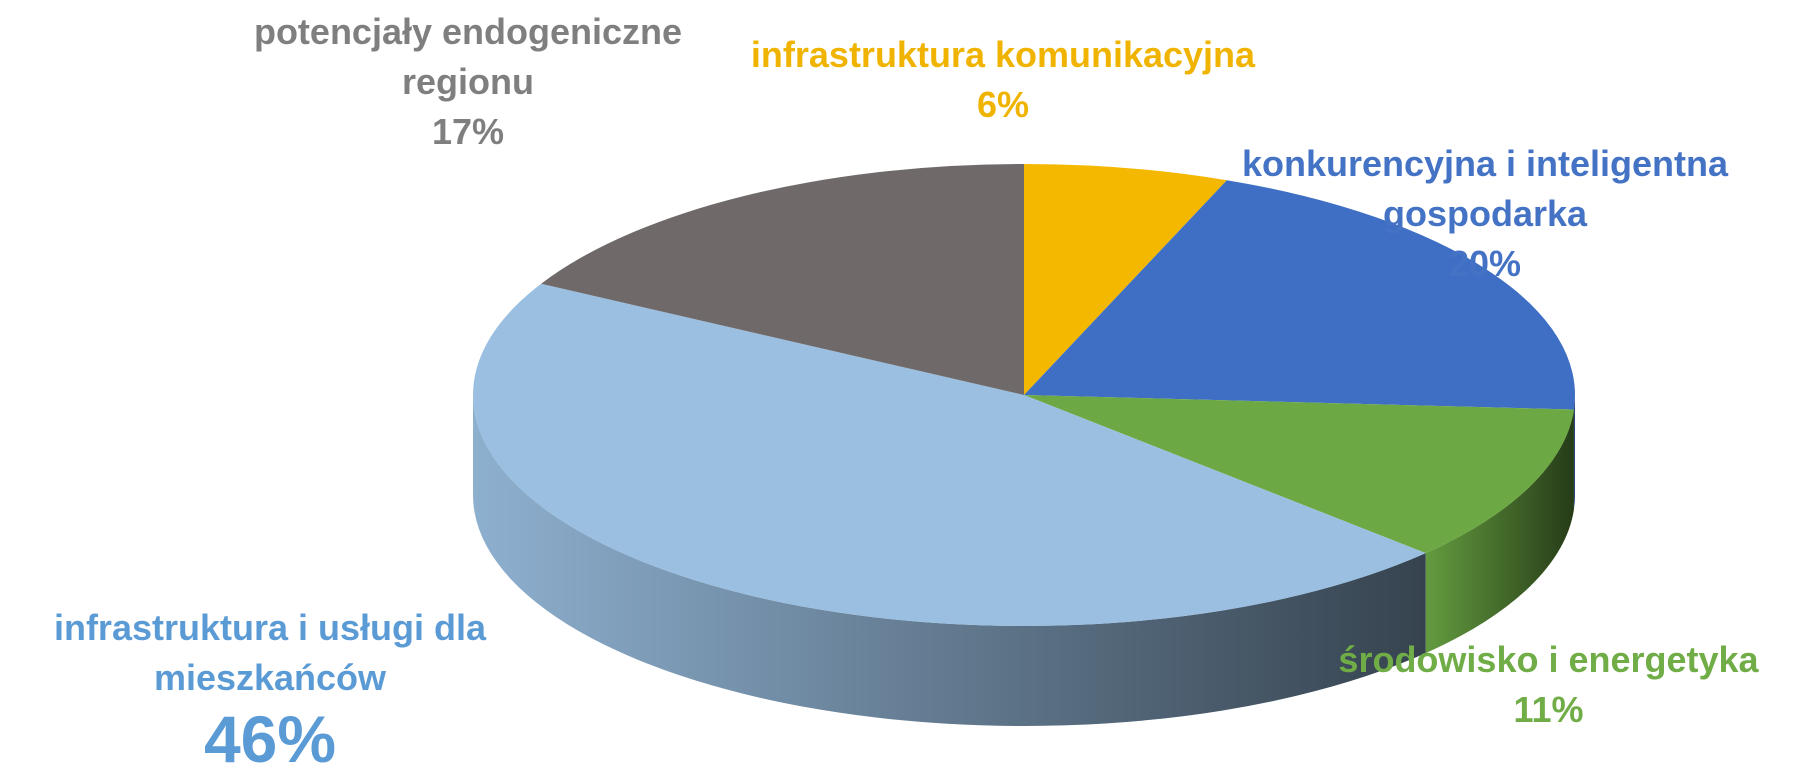 Image resolution: width=1797 pixels, height=777 pixels. I want to click on slice-label: środowisko i energetyka 11%, so click(1548, 685).